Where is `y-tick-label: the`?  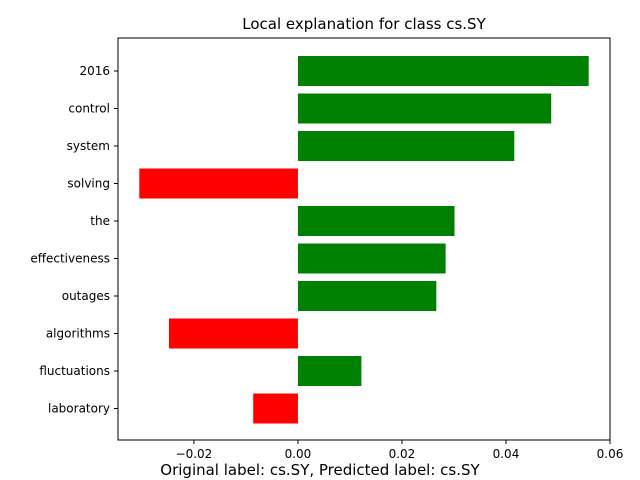 y-tick-label: the is located at coordinates (100, 221).